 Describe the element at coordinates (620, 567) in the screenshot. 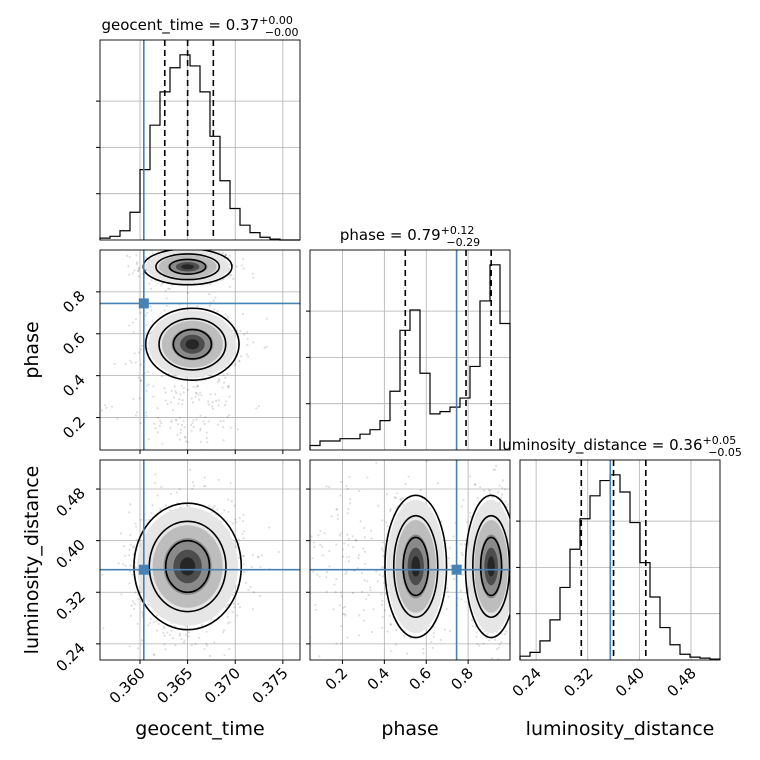

I see `histogram-luminosity_distance` at that location.